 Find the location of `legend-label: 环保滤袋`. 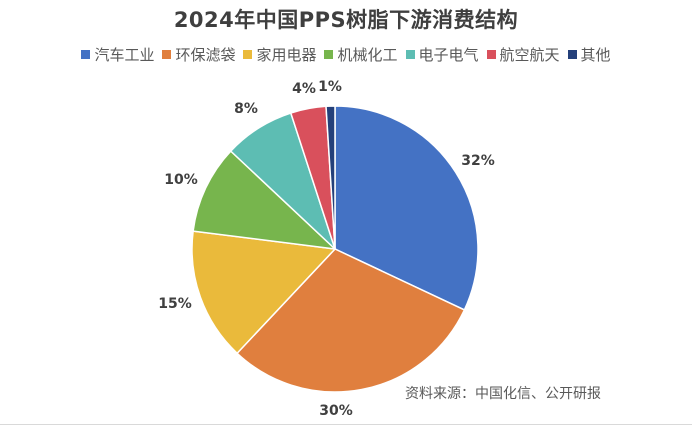

legend-label: 环保滤袋 is located at coordinates (205, 55).